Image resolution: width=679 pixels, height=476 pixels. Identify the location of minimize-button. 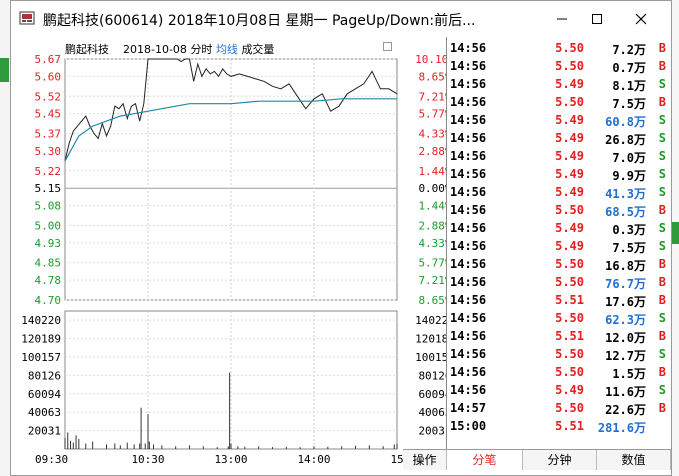
(562, 19).